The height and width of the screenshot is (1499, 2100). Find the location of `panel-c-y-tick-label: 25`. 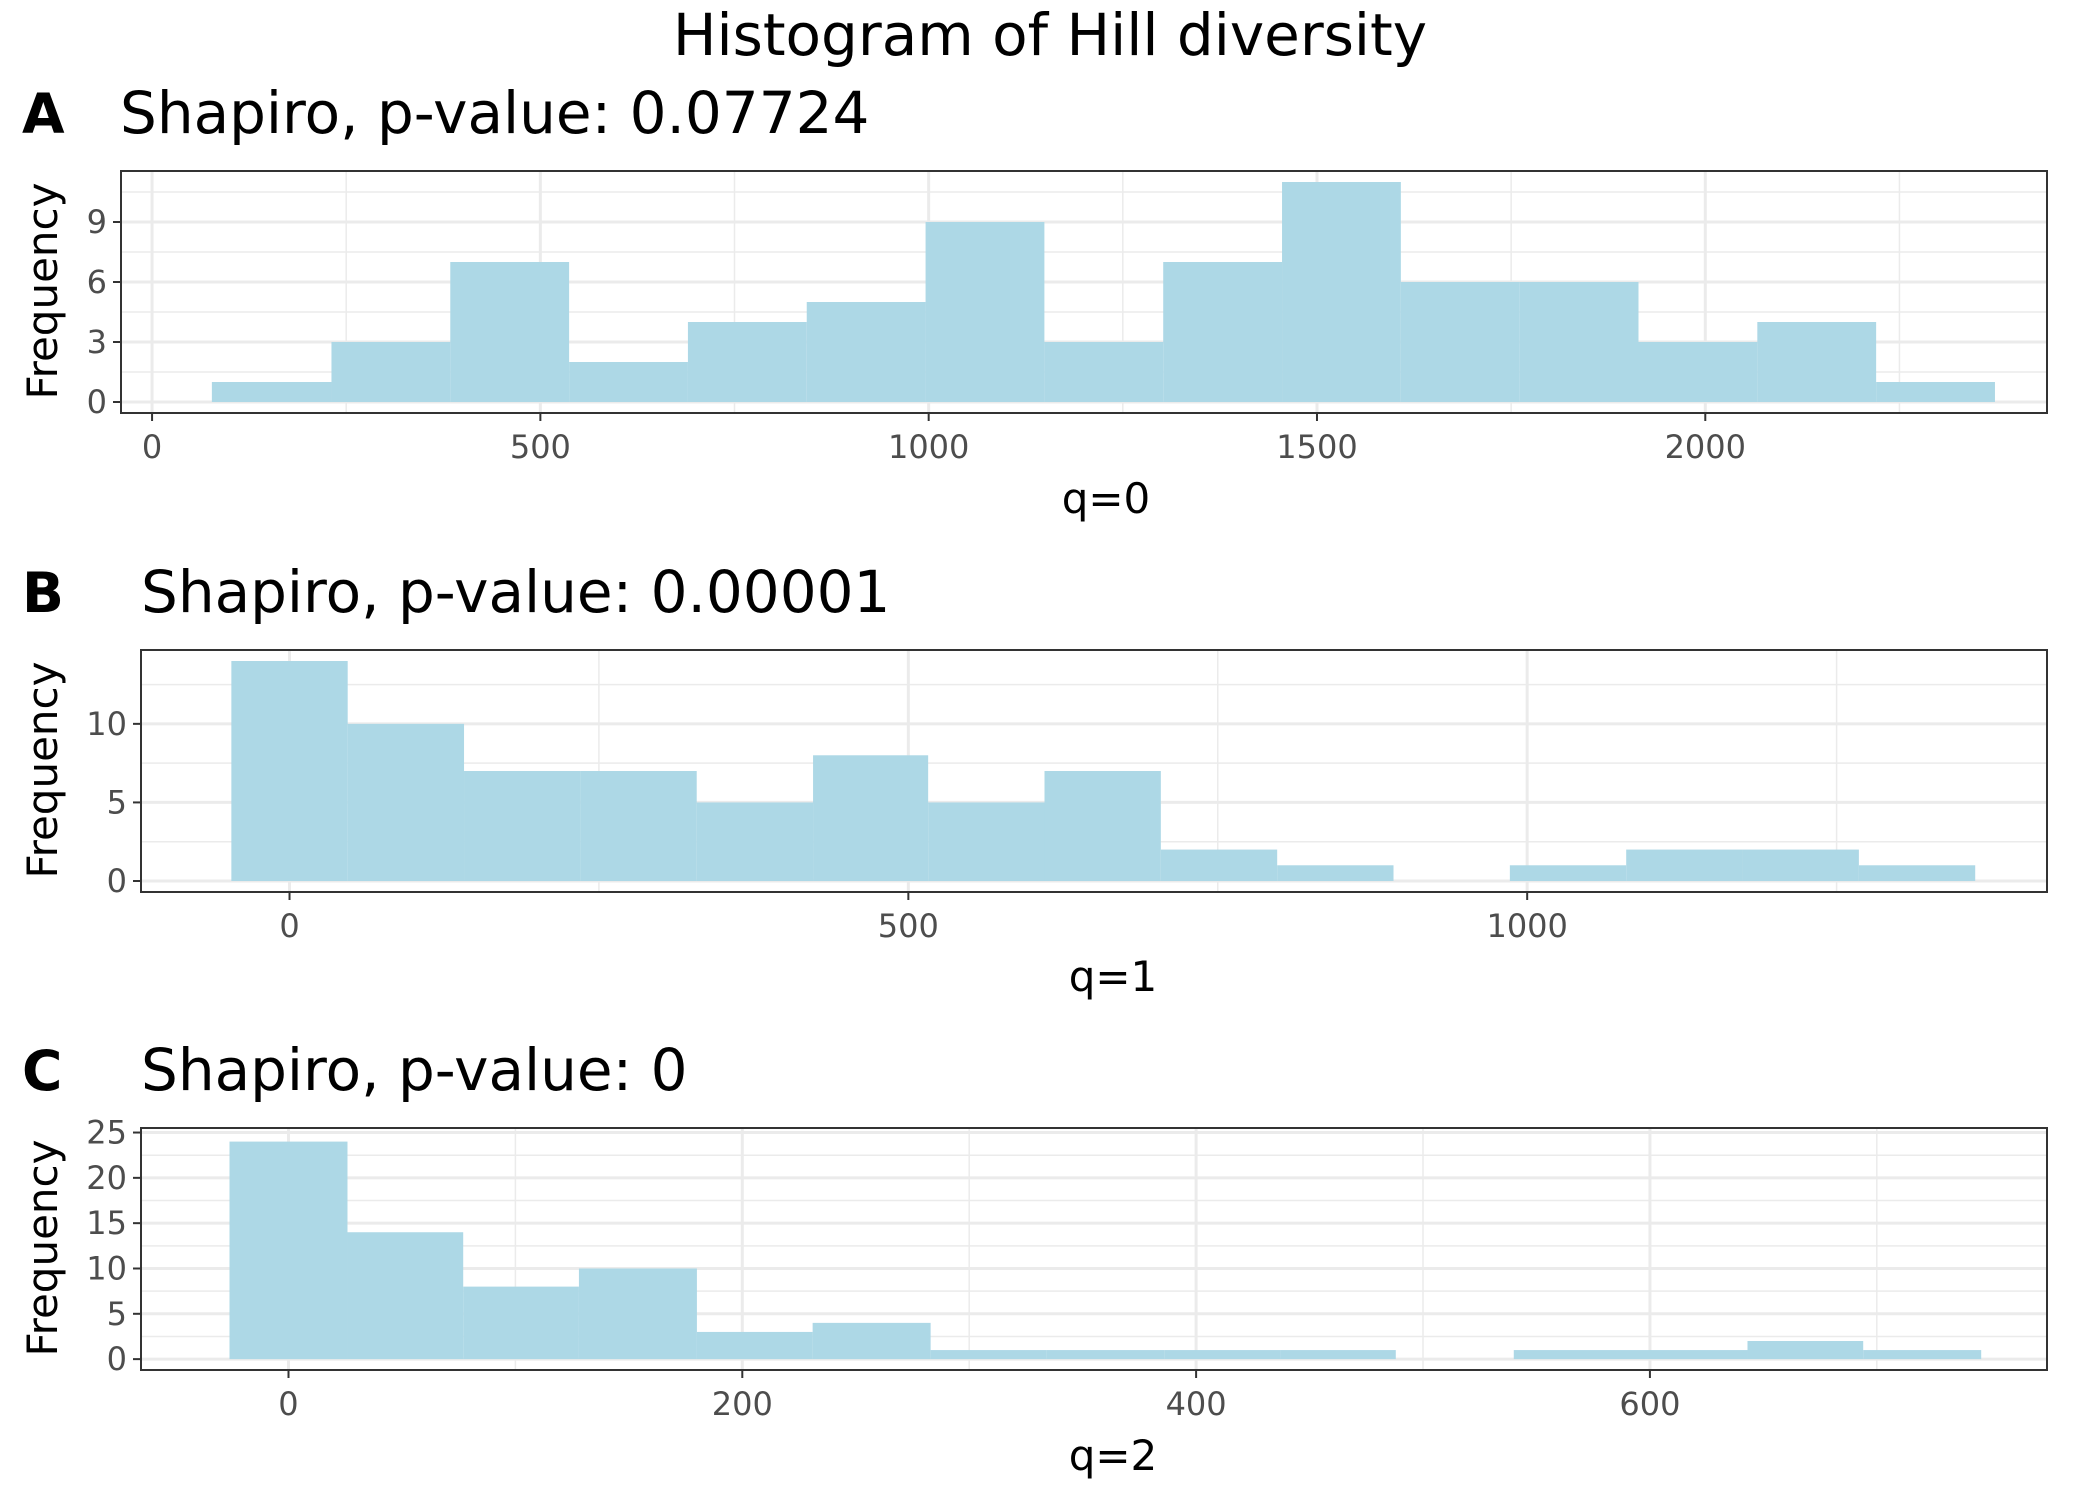

panel-c-y-tick-label: 25 is located at coordinates (106, 1133).